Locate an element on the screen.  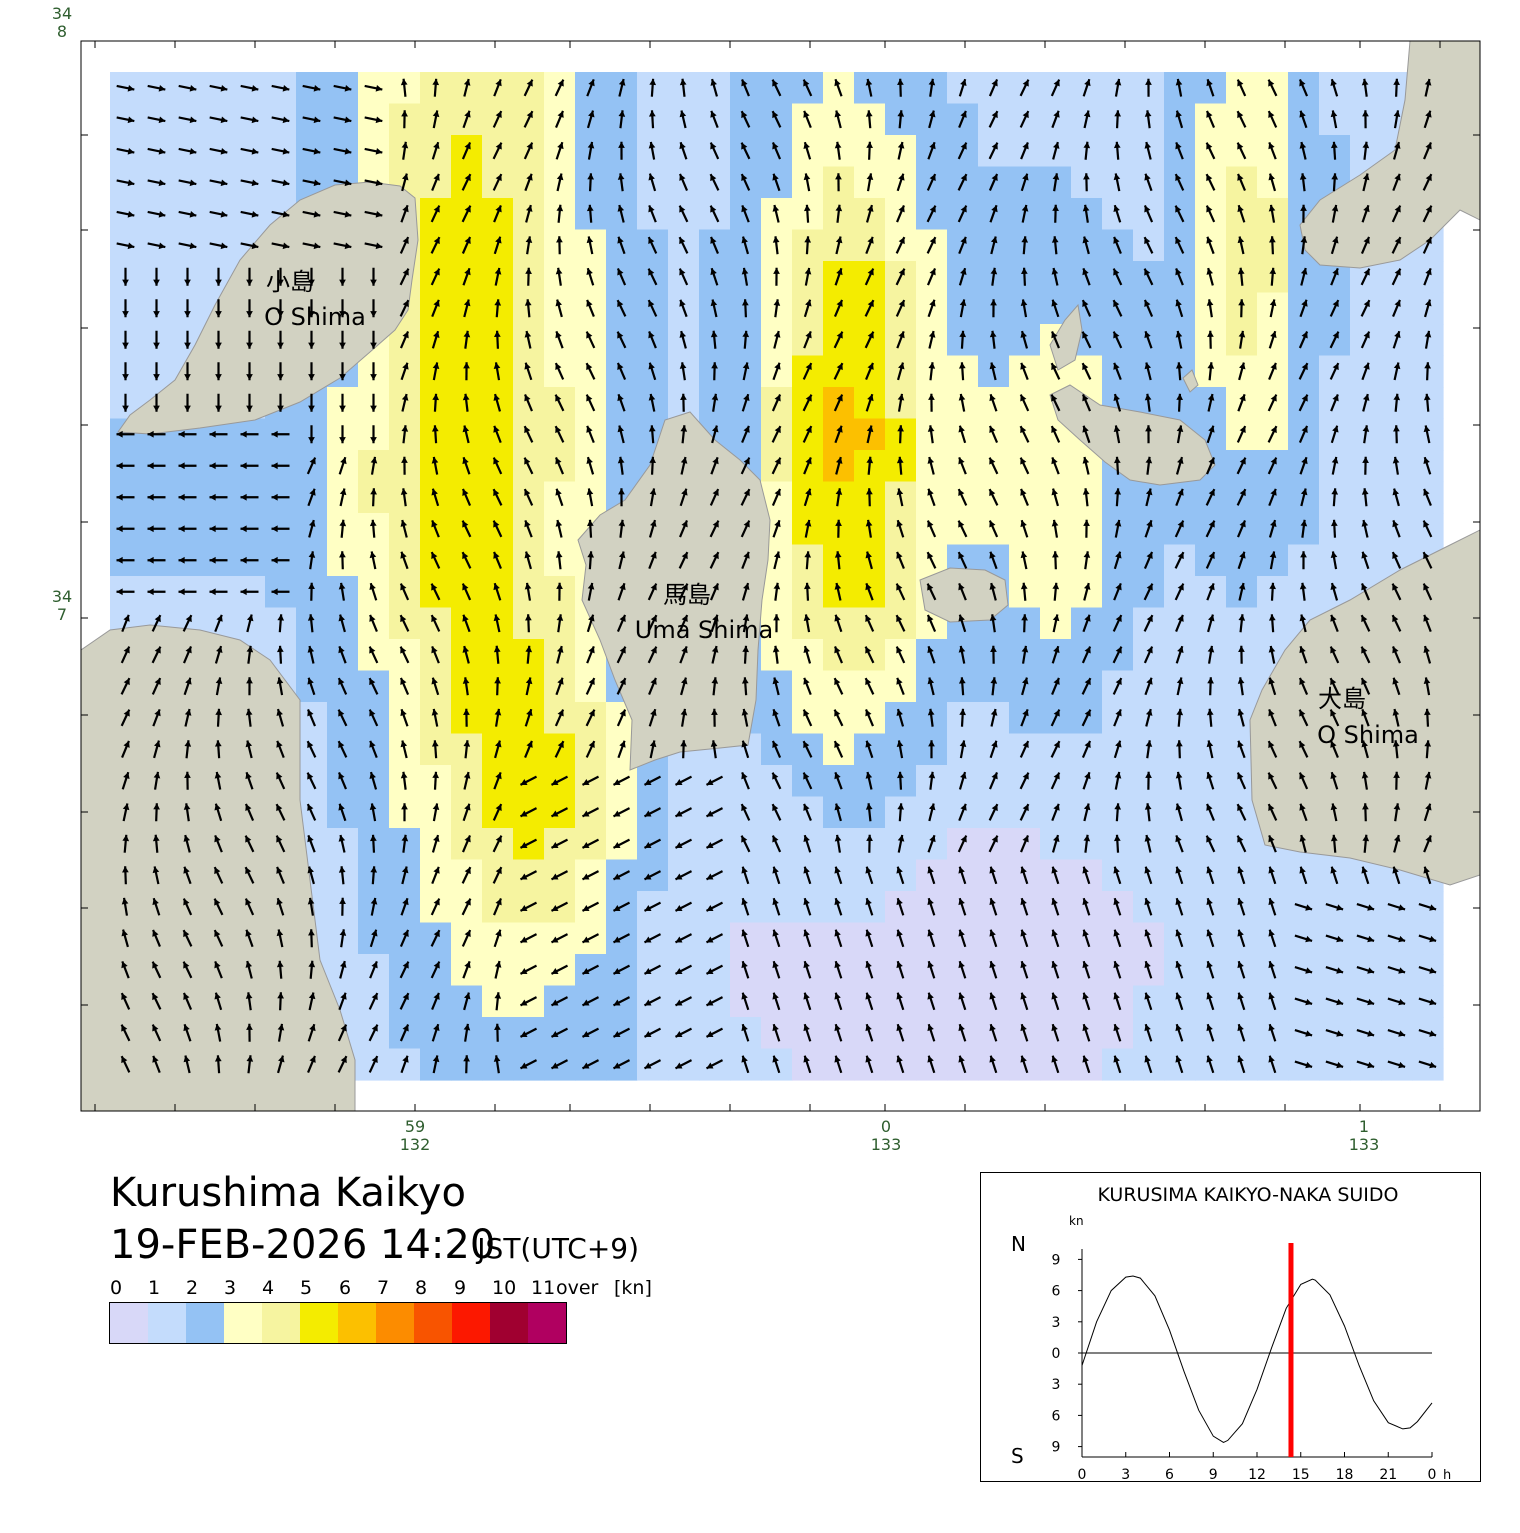
tide-x-tick-label: 9 is located at coordinates (1213, 1474).